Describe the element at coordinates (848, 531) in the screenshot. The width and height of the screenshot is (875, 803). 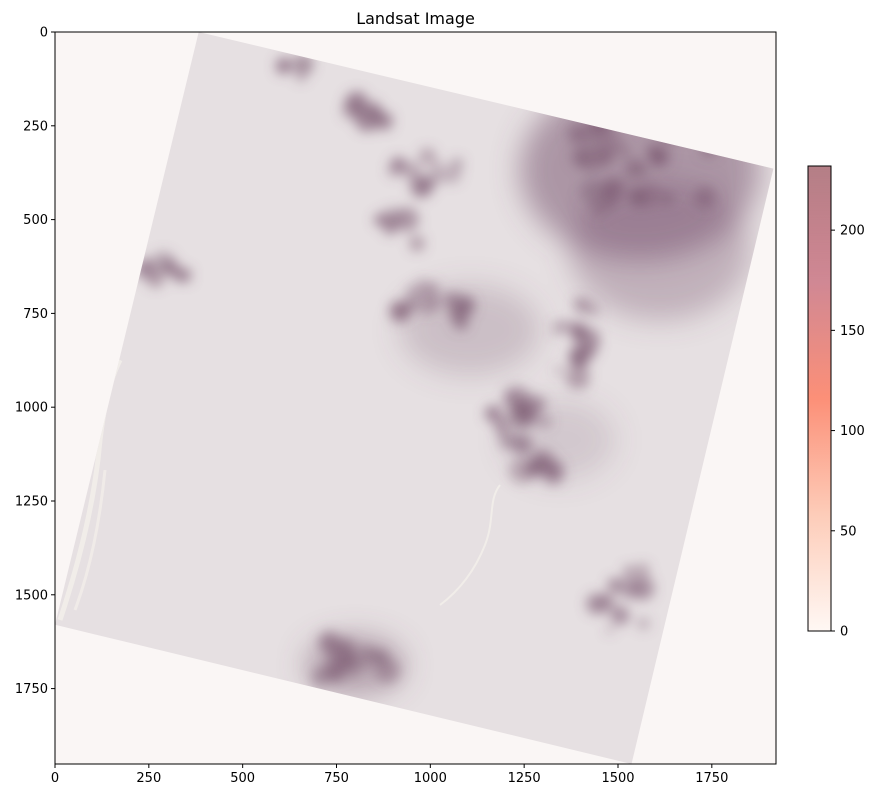
I see `colorbar-tick-label-1: 50` at that location.